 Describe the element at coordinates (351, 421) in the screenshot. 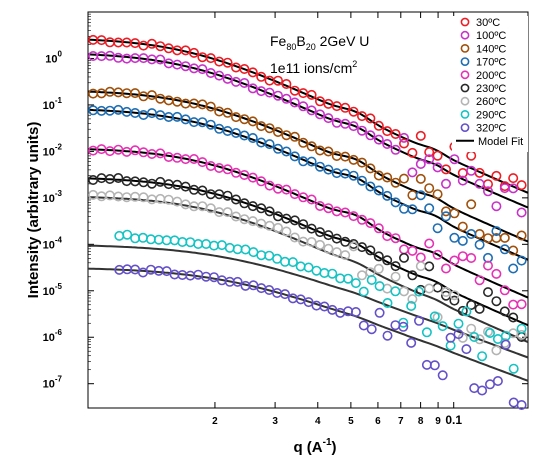

I see `x-tick-label: 5` at that location.